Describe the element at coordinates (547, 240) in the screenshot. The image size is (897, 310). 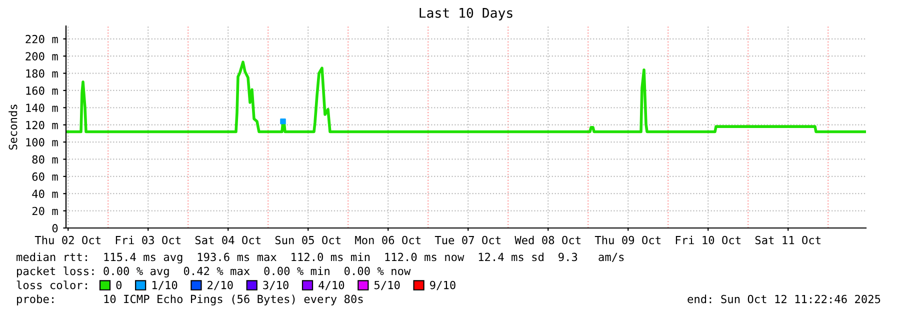
I see `x-tick-label: Wed 08 Oct` at that location.